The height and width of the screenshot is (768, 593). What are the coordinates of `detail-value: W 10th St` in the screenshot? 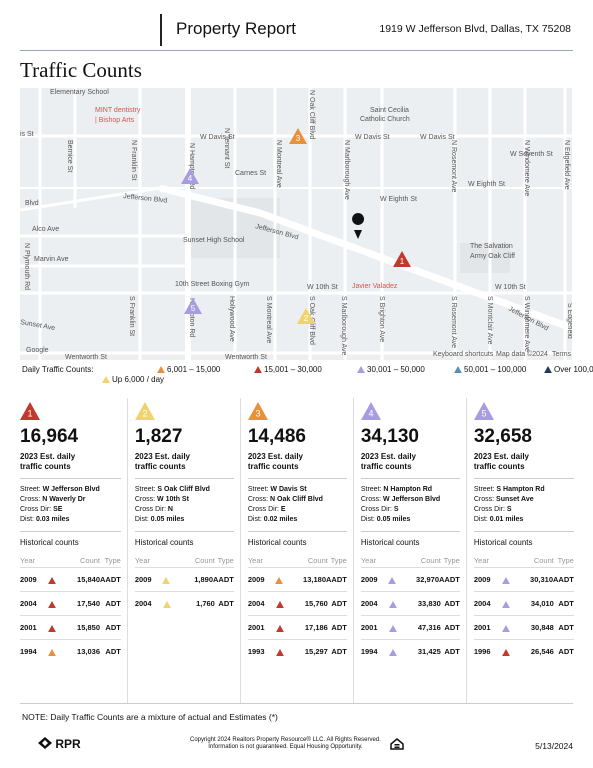 It's located at (173, 500).